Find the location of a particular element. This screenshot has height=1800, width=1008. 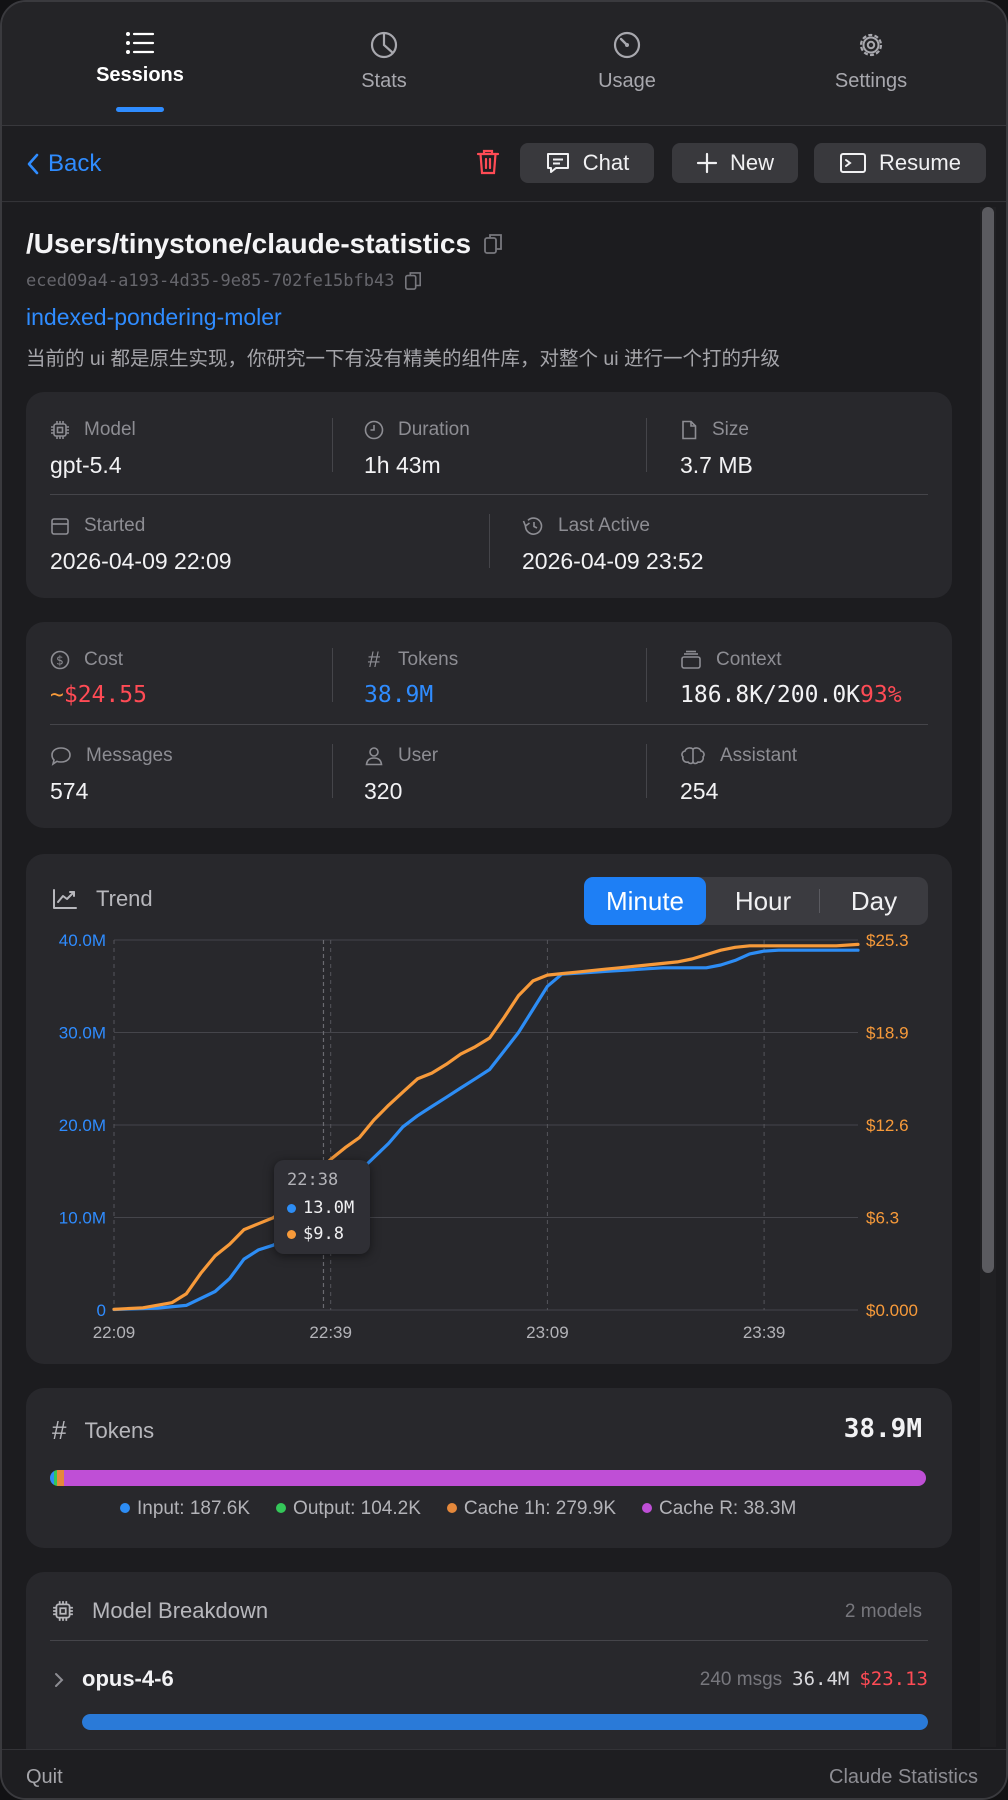

tooltip-cost-row: $9.8 is located at coordinates (315, 1234).